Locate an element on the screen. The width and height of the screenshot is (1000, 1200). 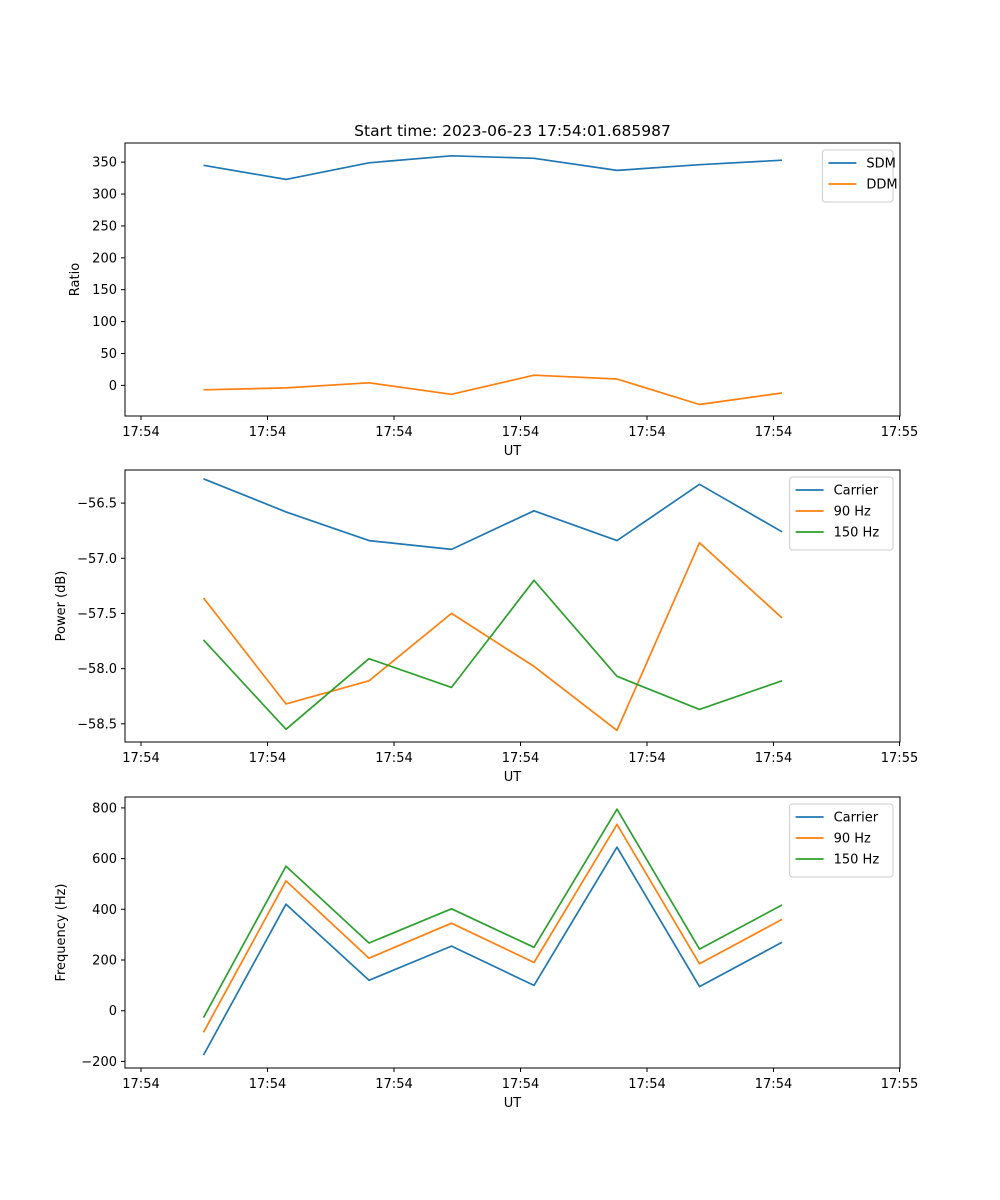
legend: SDM DDM is located at coordinates (859, 176).